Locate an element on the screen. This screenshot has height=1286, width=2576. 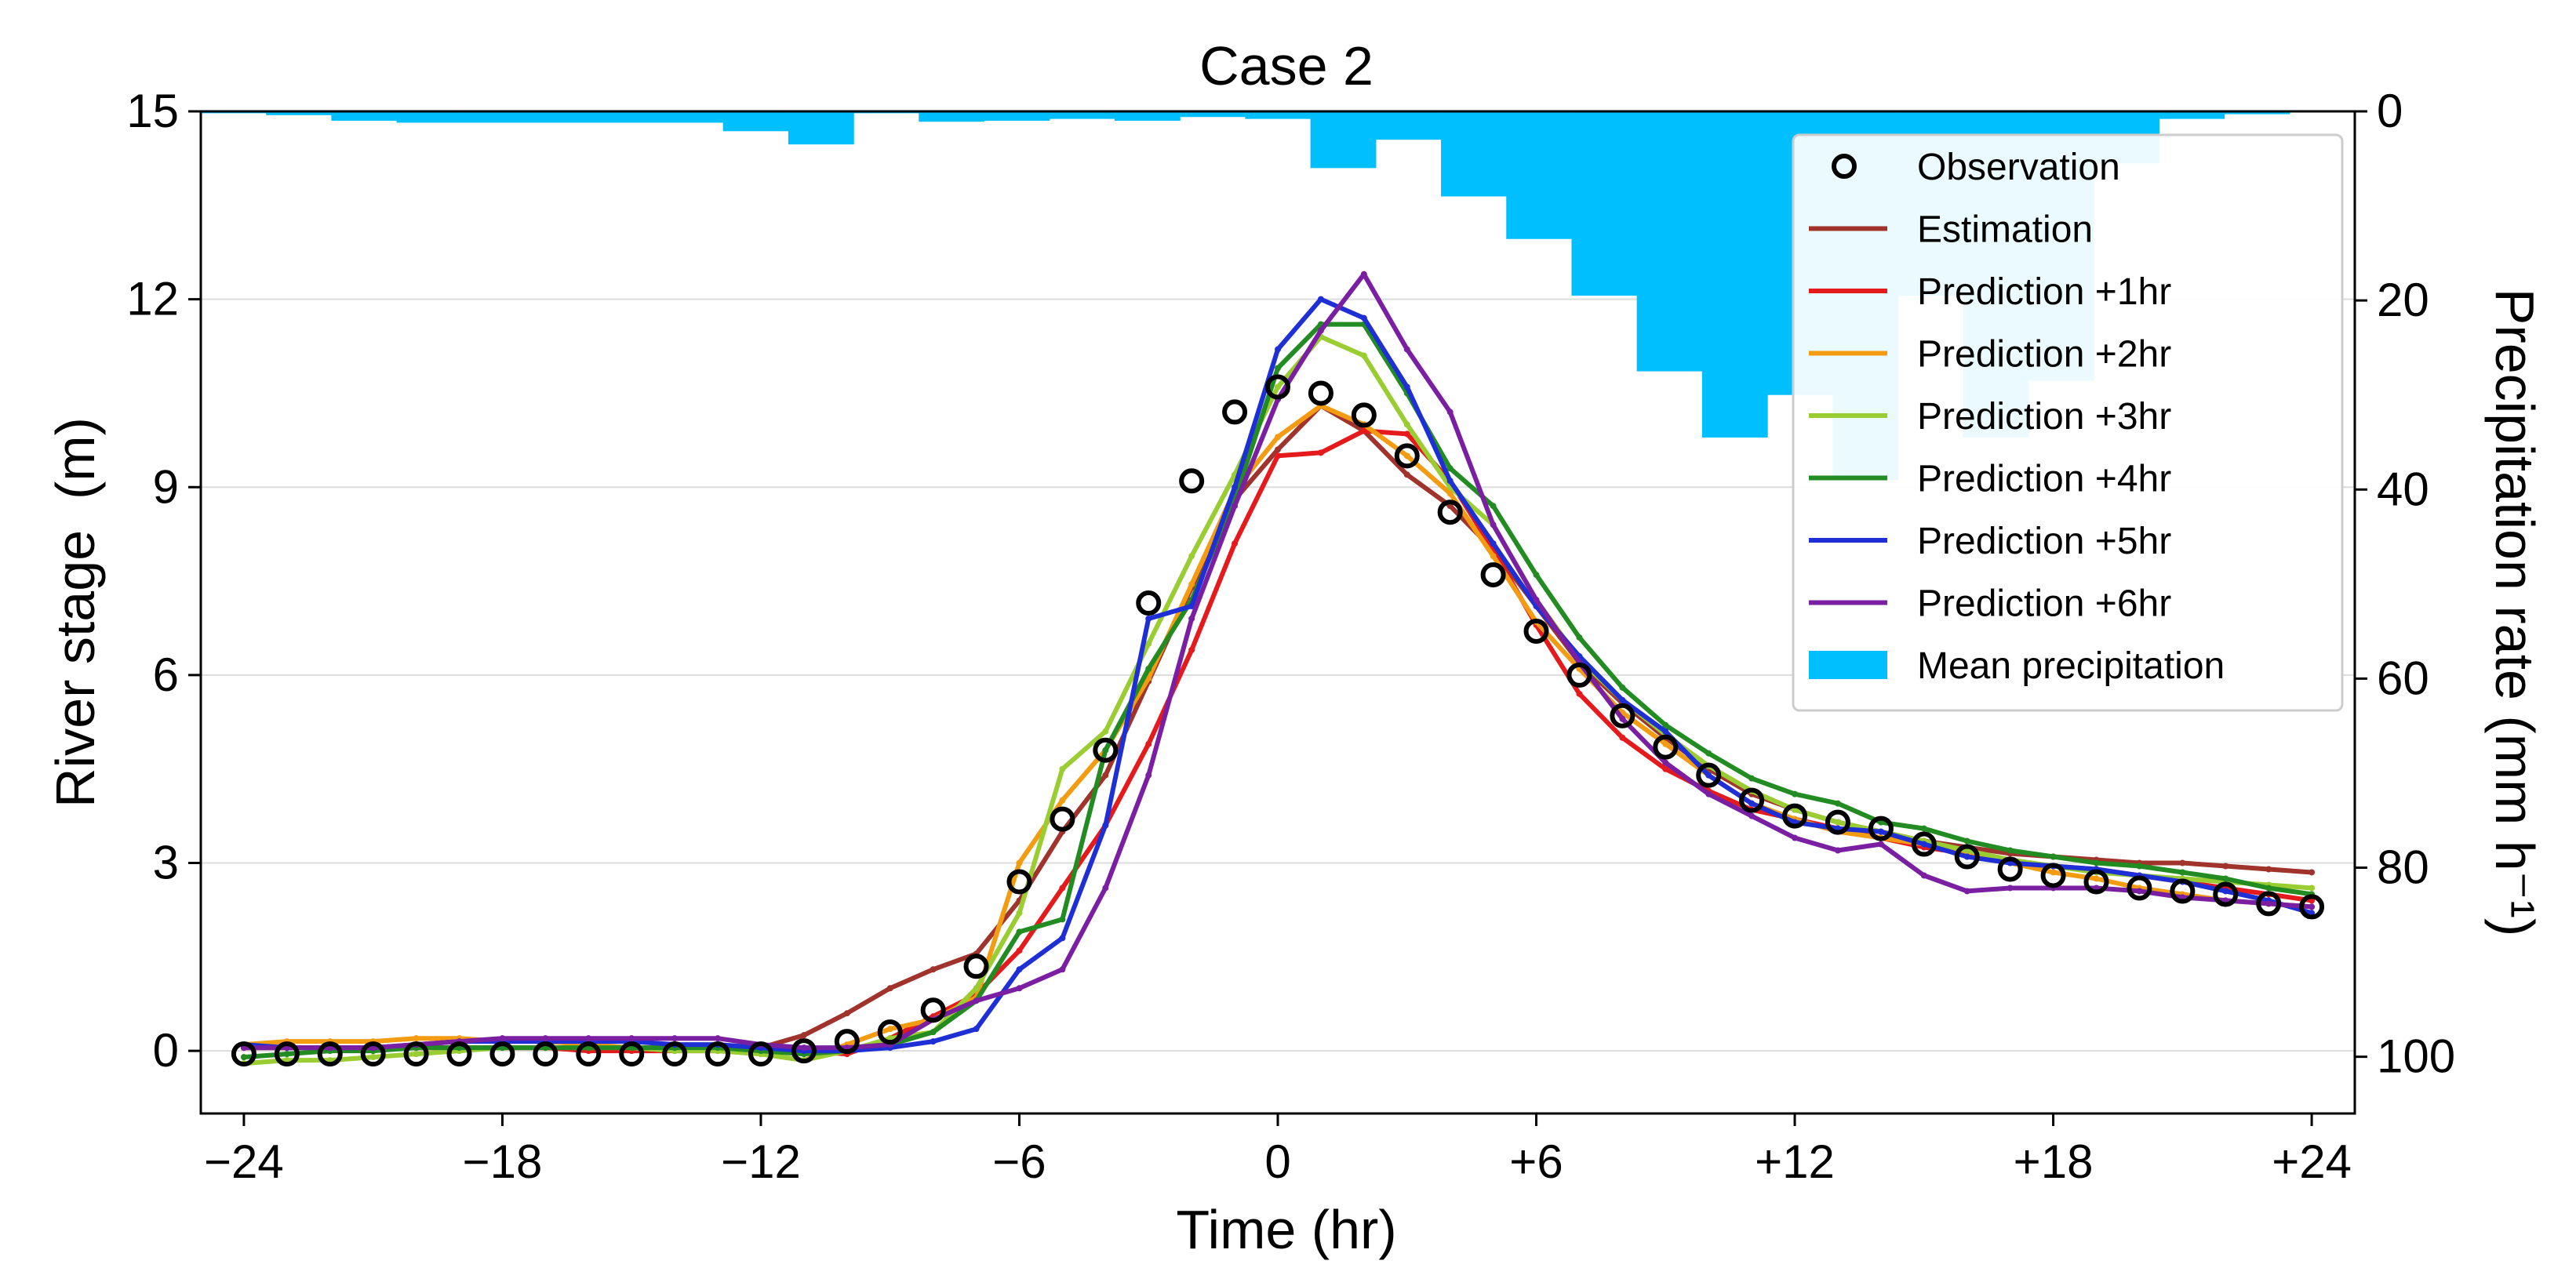
x-tick-label: +6 is located at coordinates (1536, 1162).